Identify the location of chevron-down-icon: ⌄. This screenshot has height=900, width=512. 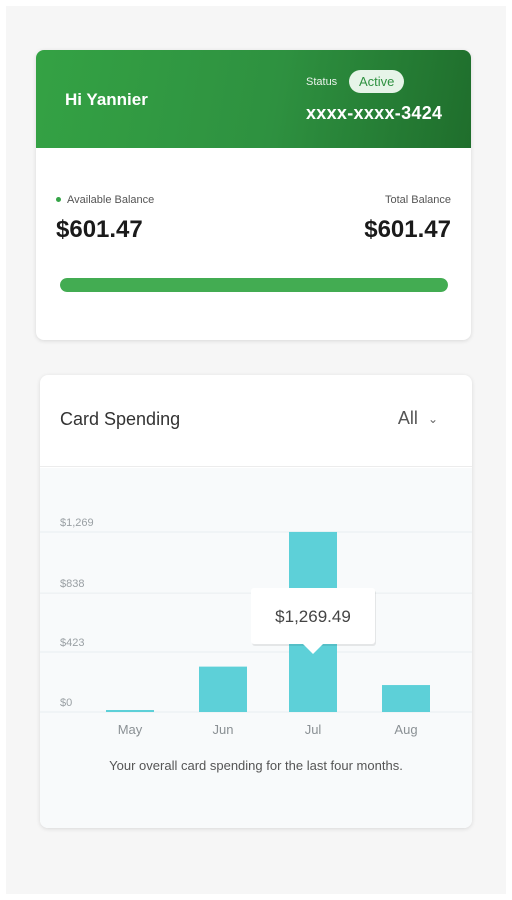
(432, 418).